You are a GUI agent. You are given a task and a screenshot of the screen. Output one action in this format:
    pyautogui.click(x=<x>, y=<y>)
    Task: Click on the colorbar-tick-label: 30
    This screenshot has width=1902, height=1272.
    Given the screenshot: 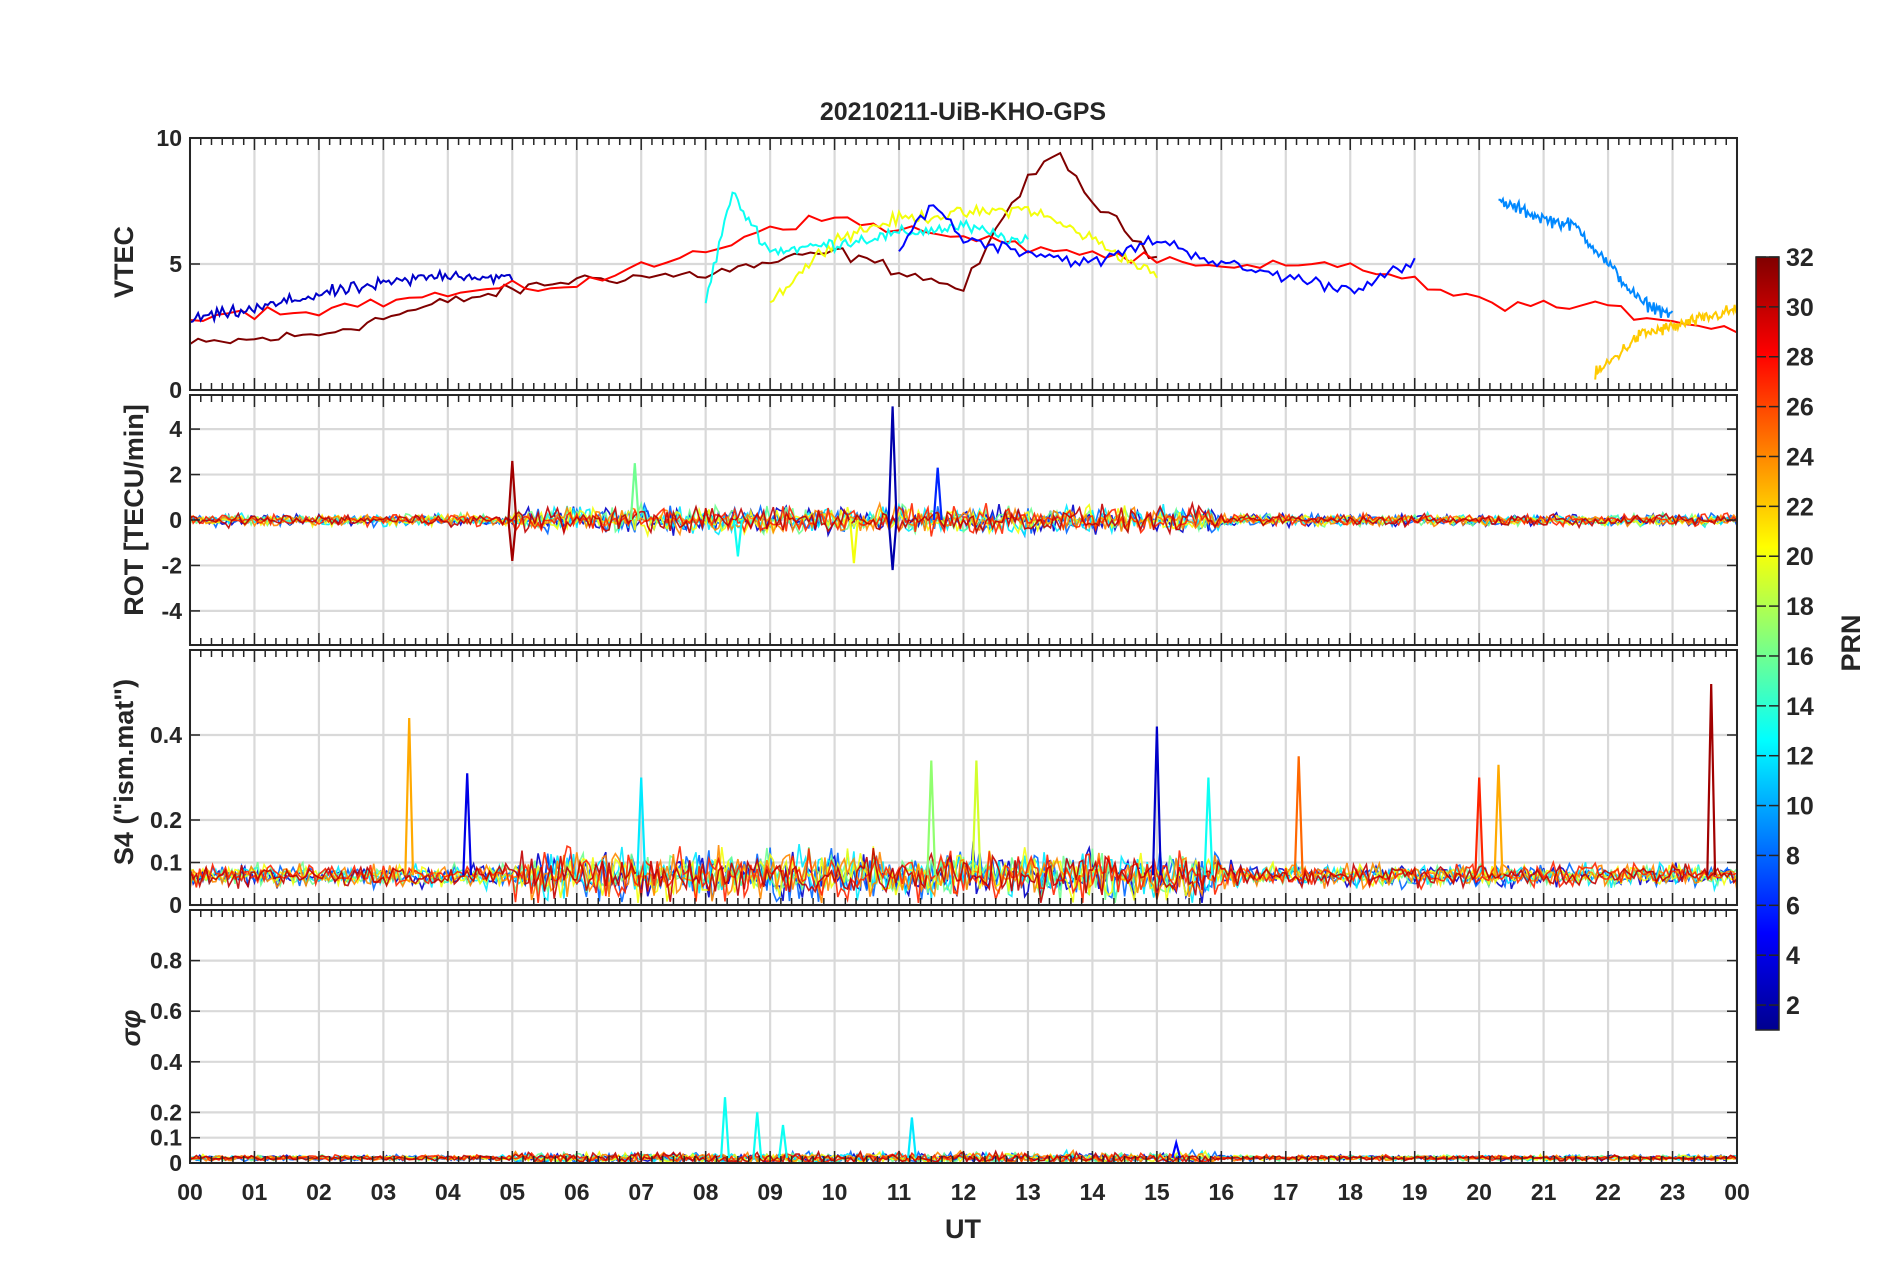 What is the action you would take?
    pyautogui.click(x=1800, y=308)
    